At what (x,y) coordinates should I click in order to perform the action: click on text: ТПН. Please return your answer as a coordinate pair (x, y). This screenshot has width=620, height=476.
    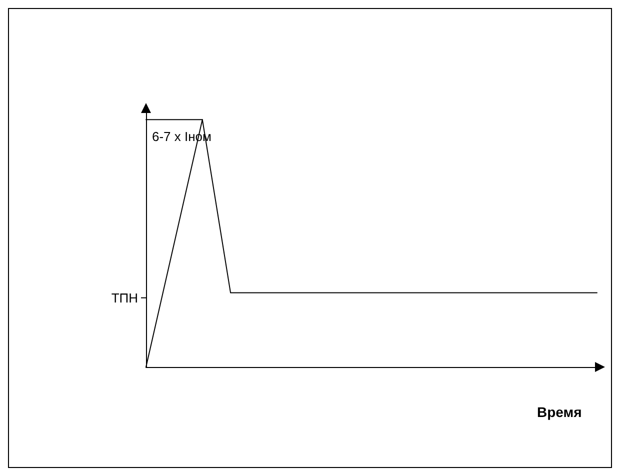
    Looking at the image, I should click on (124, 298).